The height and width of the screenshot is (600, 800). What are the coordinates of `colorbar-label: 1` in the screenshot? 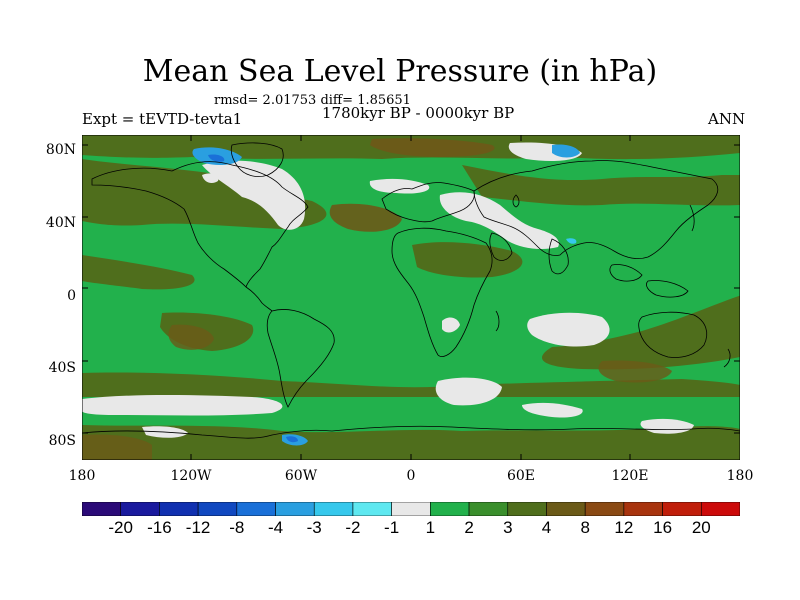 It's located at (430, 527).